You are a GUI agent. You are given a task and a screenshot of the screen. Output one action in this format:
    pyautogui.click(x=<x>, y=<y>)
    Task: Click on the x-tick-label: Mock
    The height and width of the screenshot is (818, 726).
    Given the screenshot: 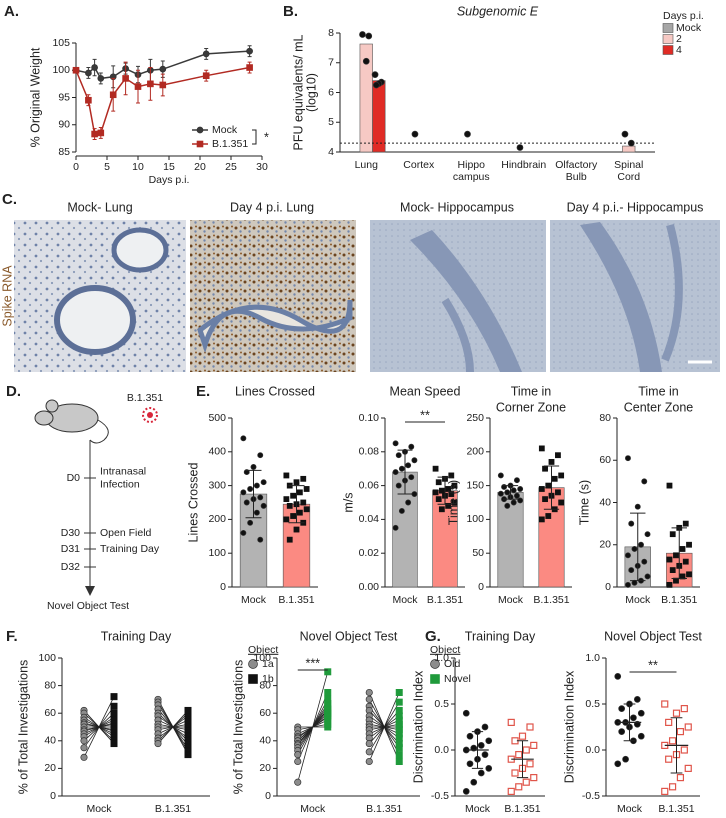 What is the action you would take?
    pyautogui.click(x=478, y=809)
    